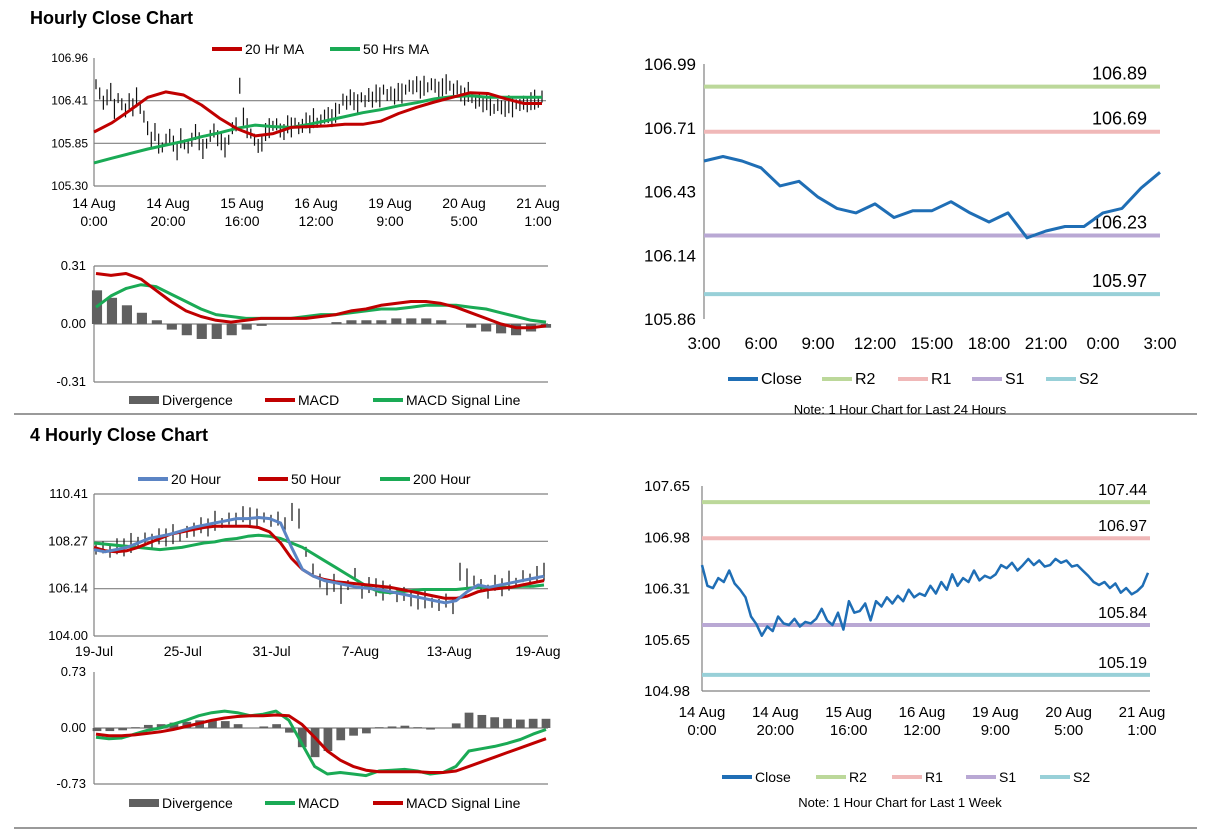  I want to click on y-tick-label: 107.65, so click(667, 486).